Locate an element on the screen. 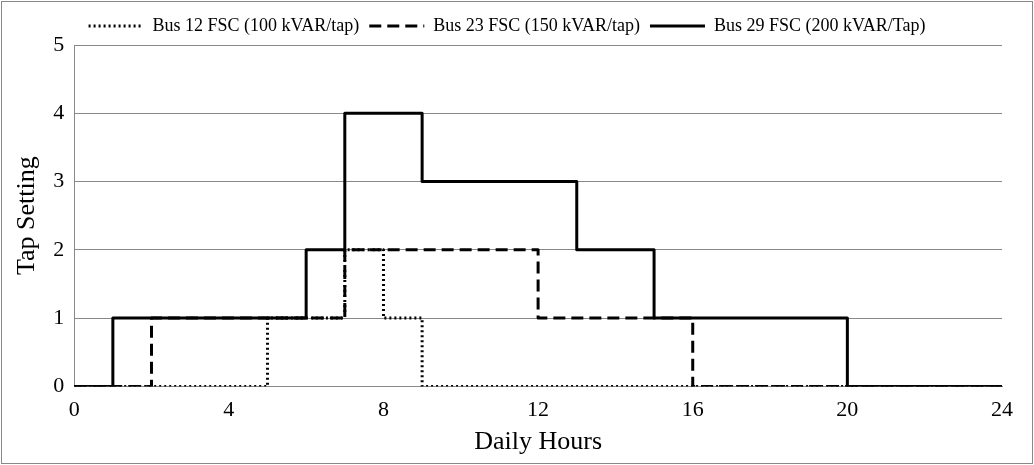 The image size is (1034, 465). y-tick-label: 0 is located at coordinates (59, 385).